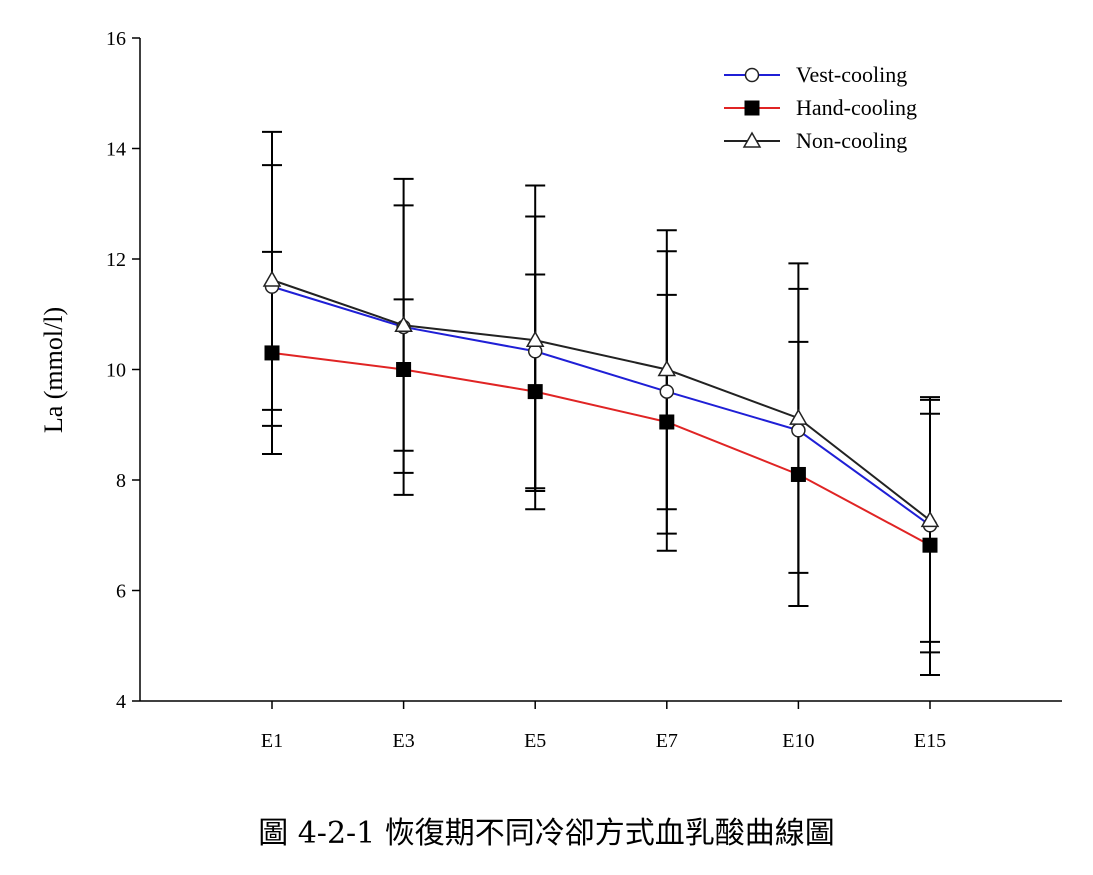 Image resolution: width=1093 pixels, height=875 pixels. Describe the element at coordinates (121, 702) in the screenshot. I see `y-tick-label: 4` at that location.